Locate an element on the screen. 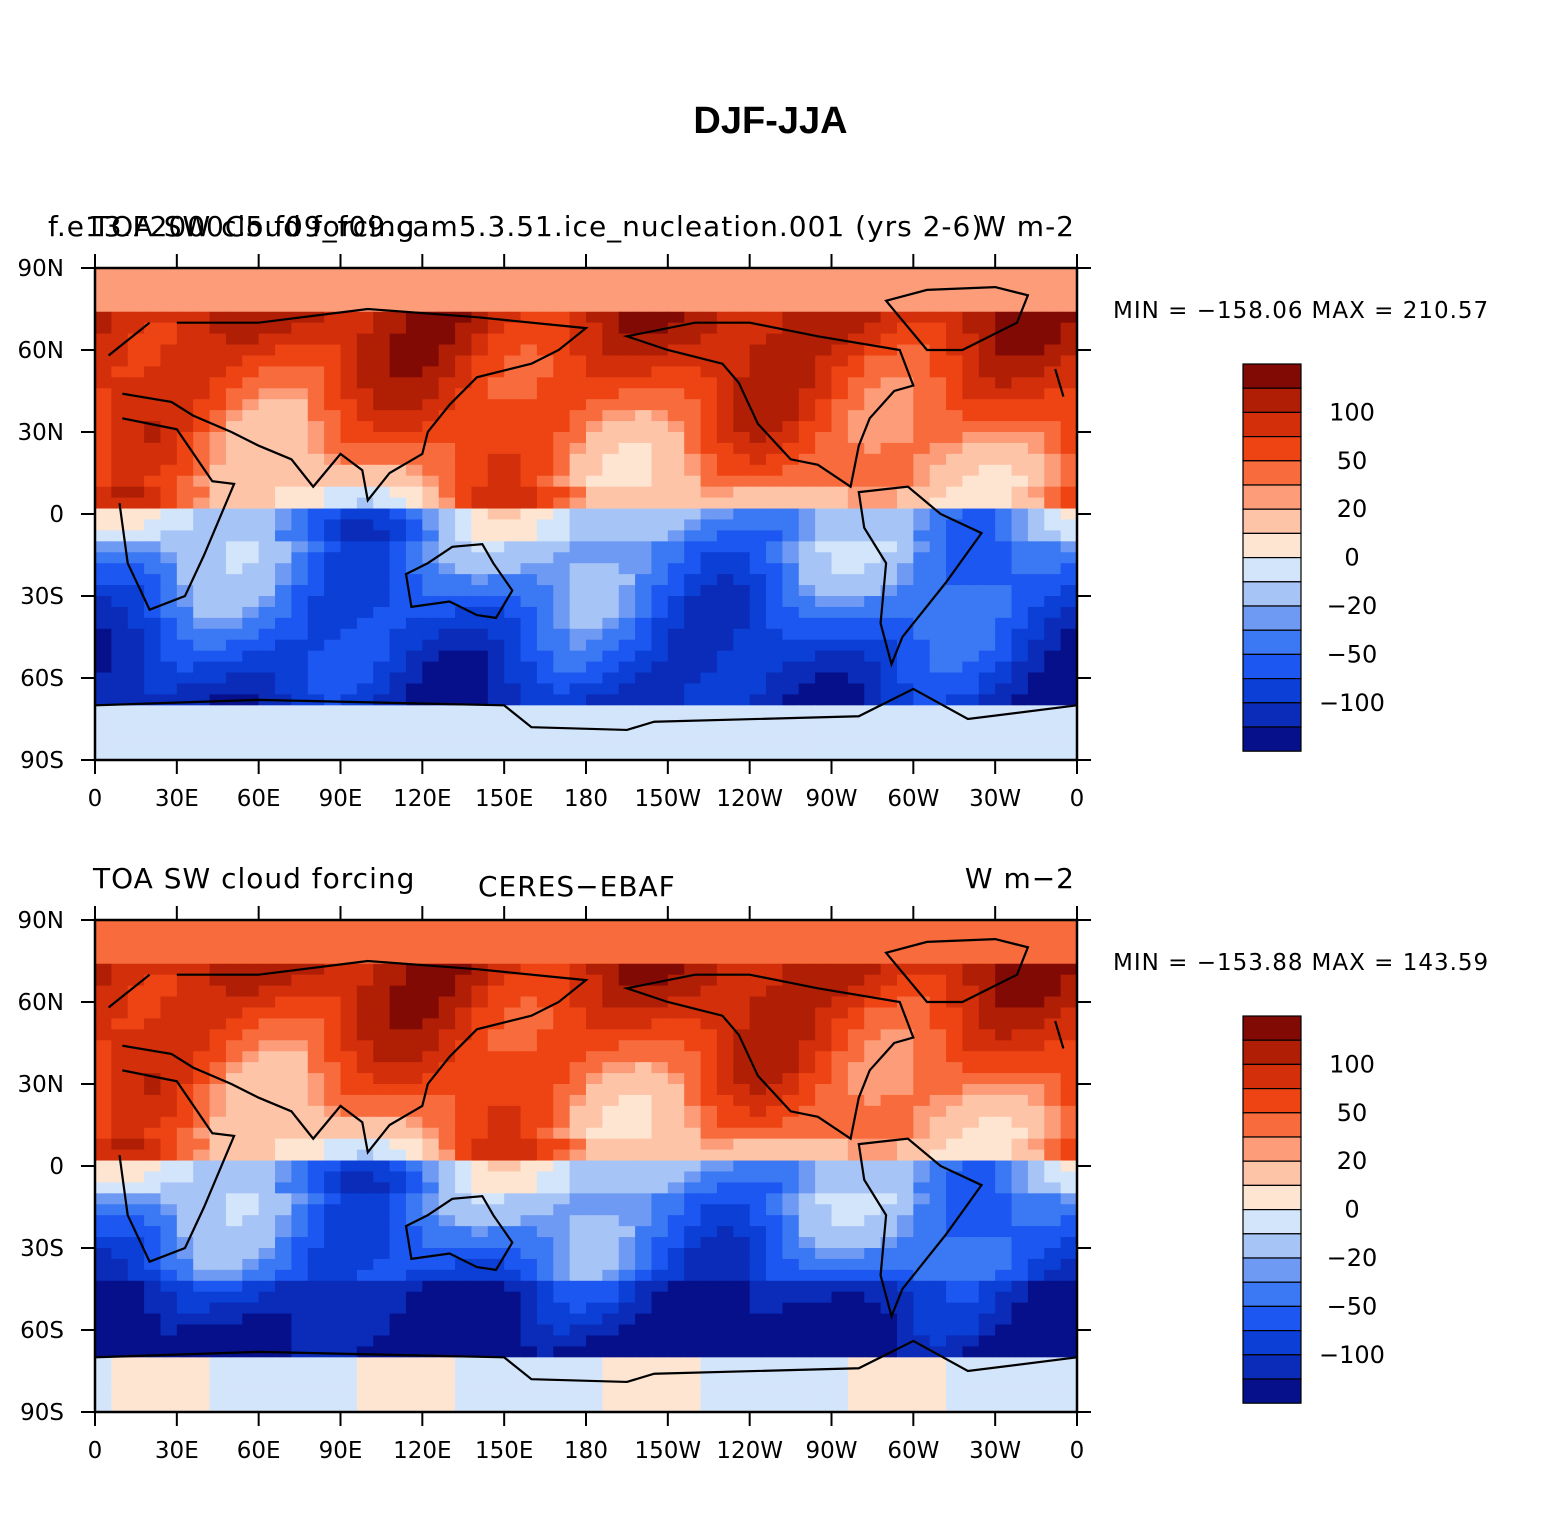 This screenshot has height=1538, width=1541. x-tick-label: 60E is located at coordinates (259, 799).